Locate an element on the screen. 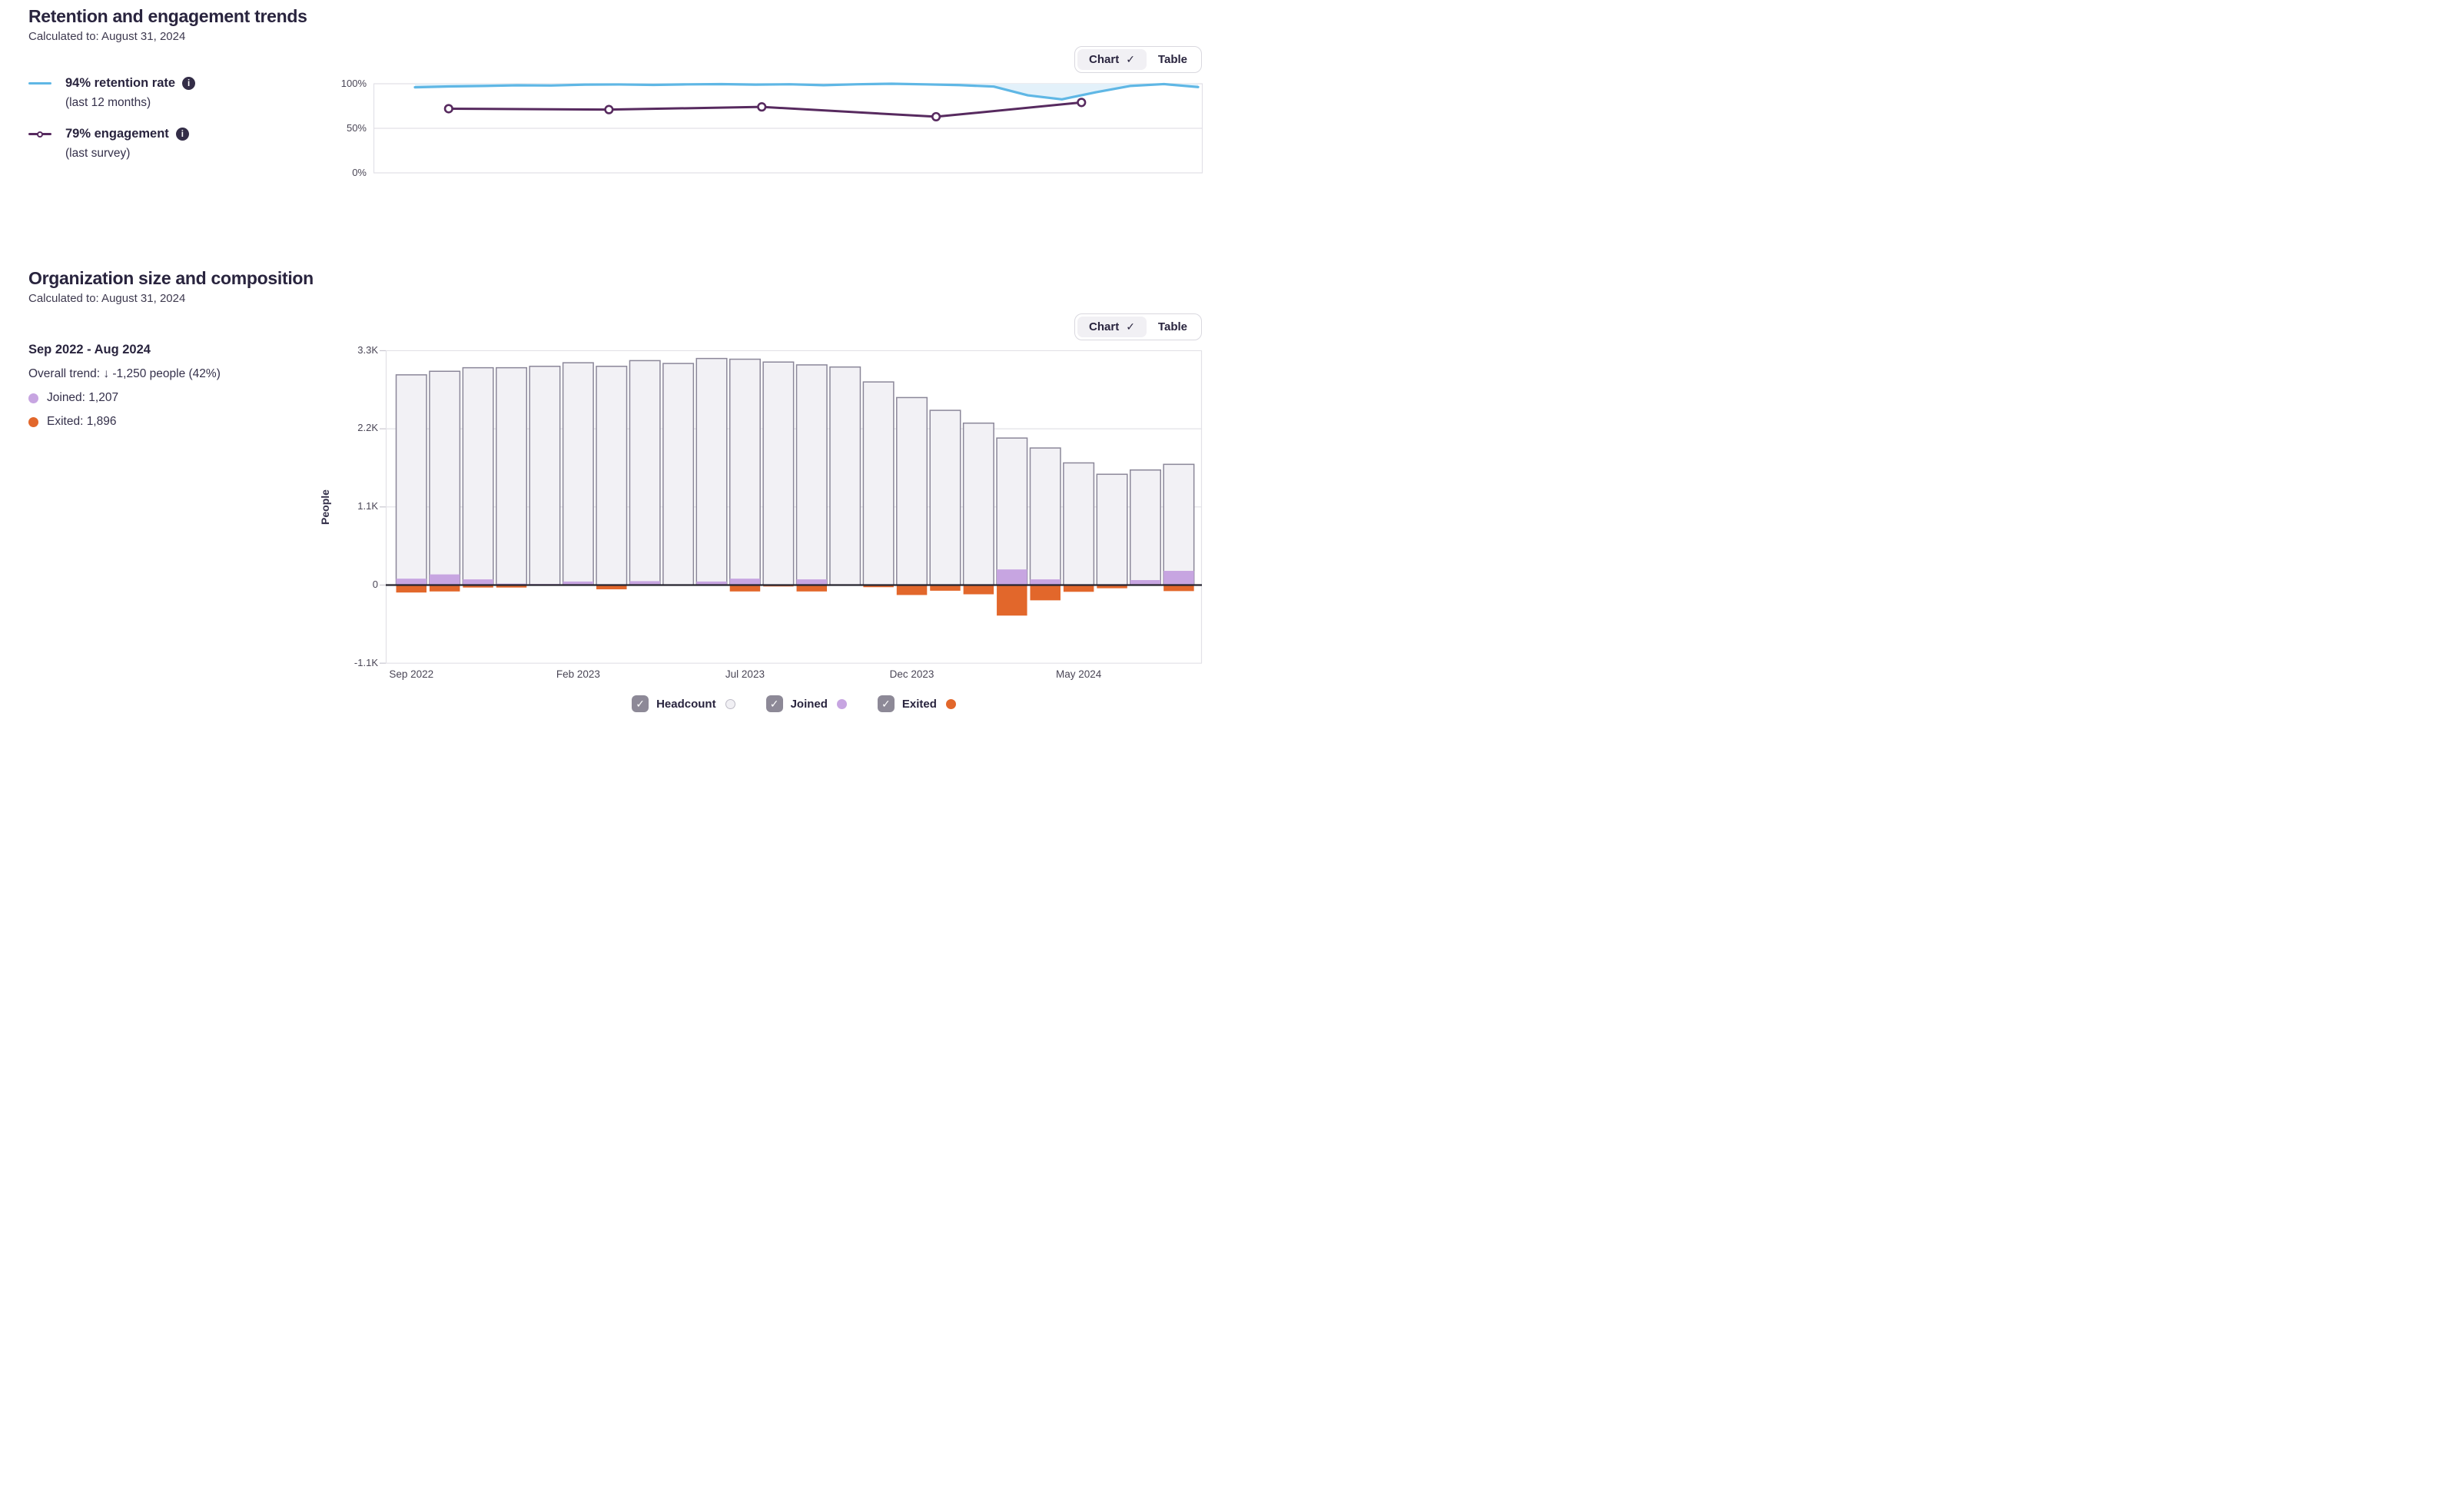 This screenshot has height=1512, width=2453. org-ytick-1100: 1.1K is located at coordinates (367, 506).